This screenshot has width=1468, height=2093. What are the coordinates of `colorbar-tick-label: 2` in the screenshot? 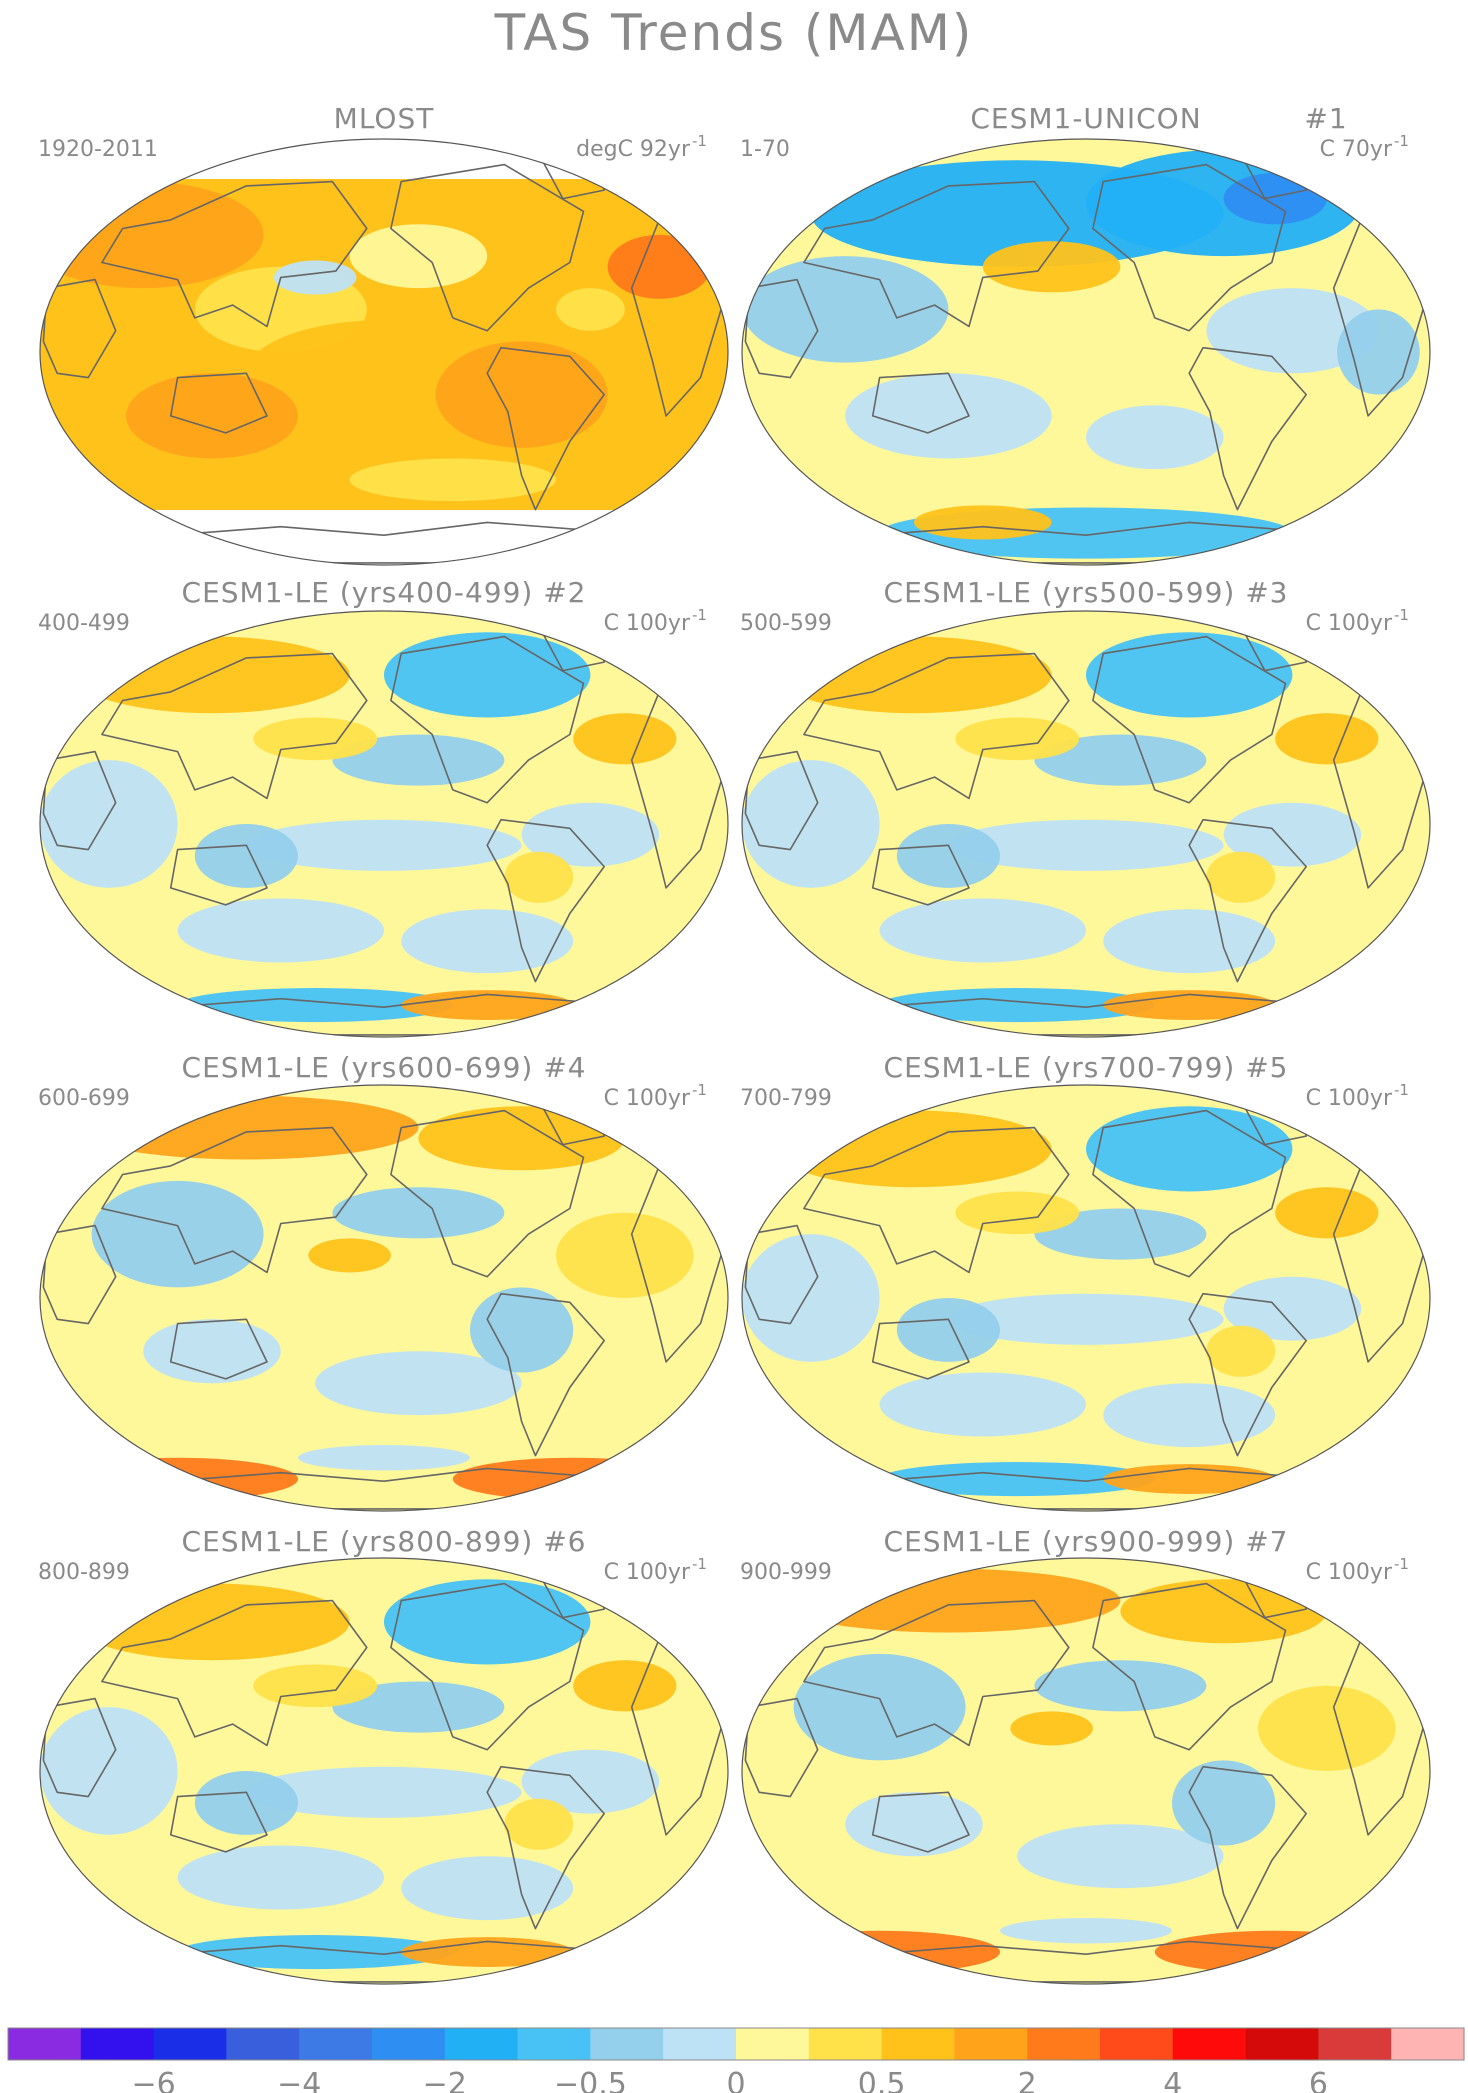 It's located at (1027, 2080).